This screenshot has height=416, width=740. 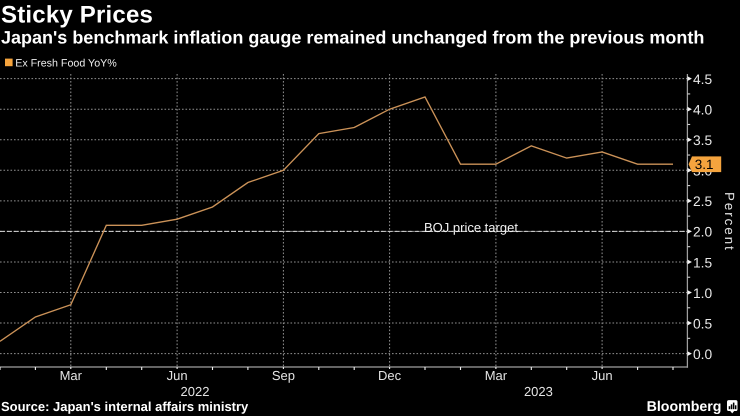 What do you see at coordinates (66, 64) in the screenshot?
I see `svg-text: Ex Fresh Food YoY%` at bounding box center [66, 64].